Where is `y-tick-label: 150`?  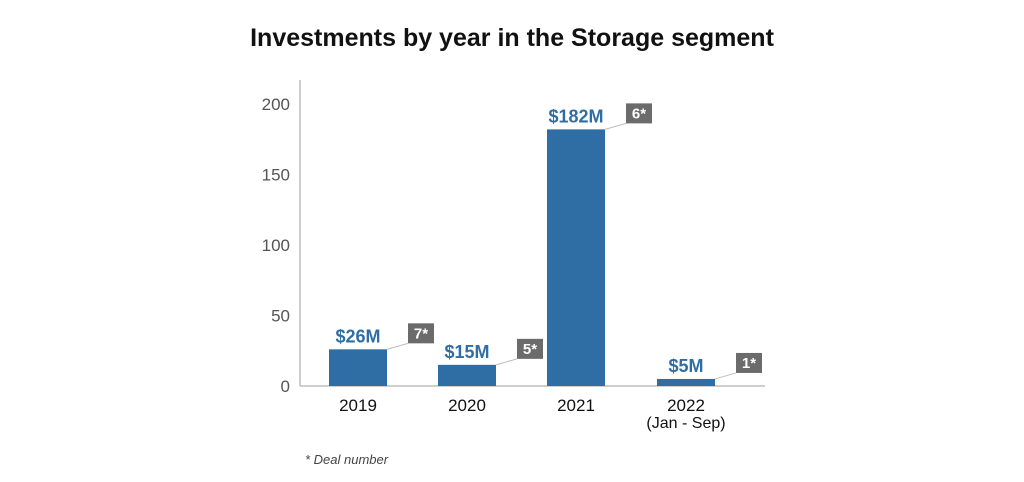 y-tick-label: 150 is located at coordinates (276, 175).